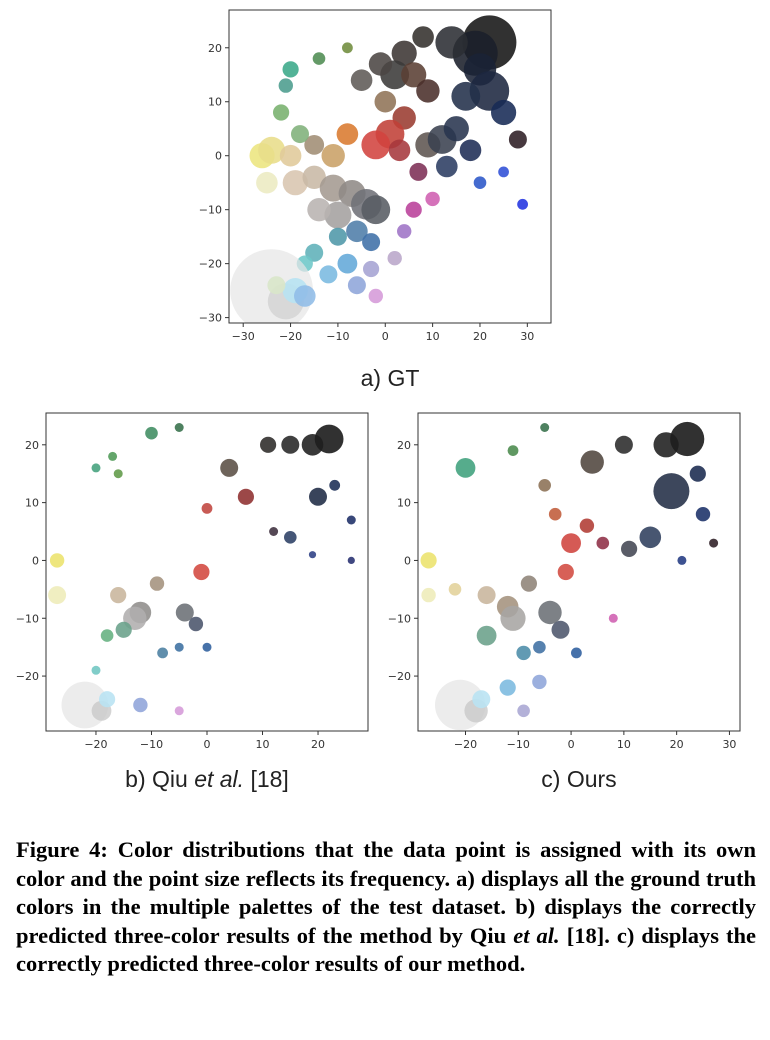 This screenshot has width=770, height=1040. I want to click on y-tick-label: 10, so click(32, 503).